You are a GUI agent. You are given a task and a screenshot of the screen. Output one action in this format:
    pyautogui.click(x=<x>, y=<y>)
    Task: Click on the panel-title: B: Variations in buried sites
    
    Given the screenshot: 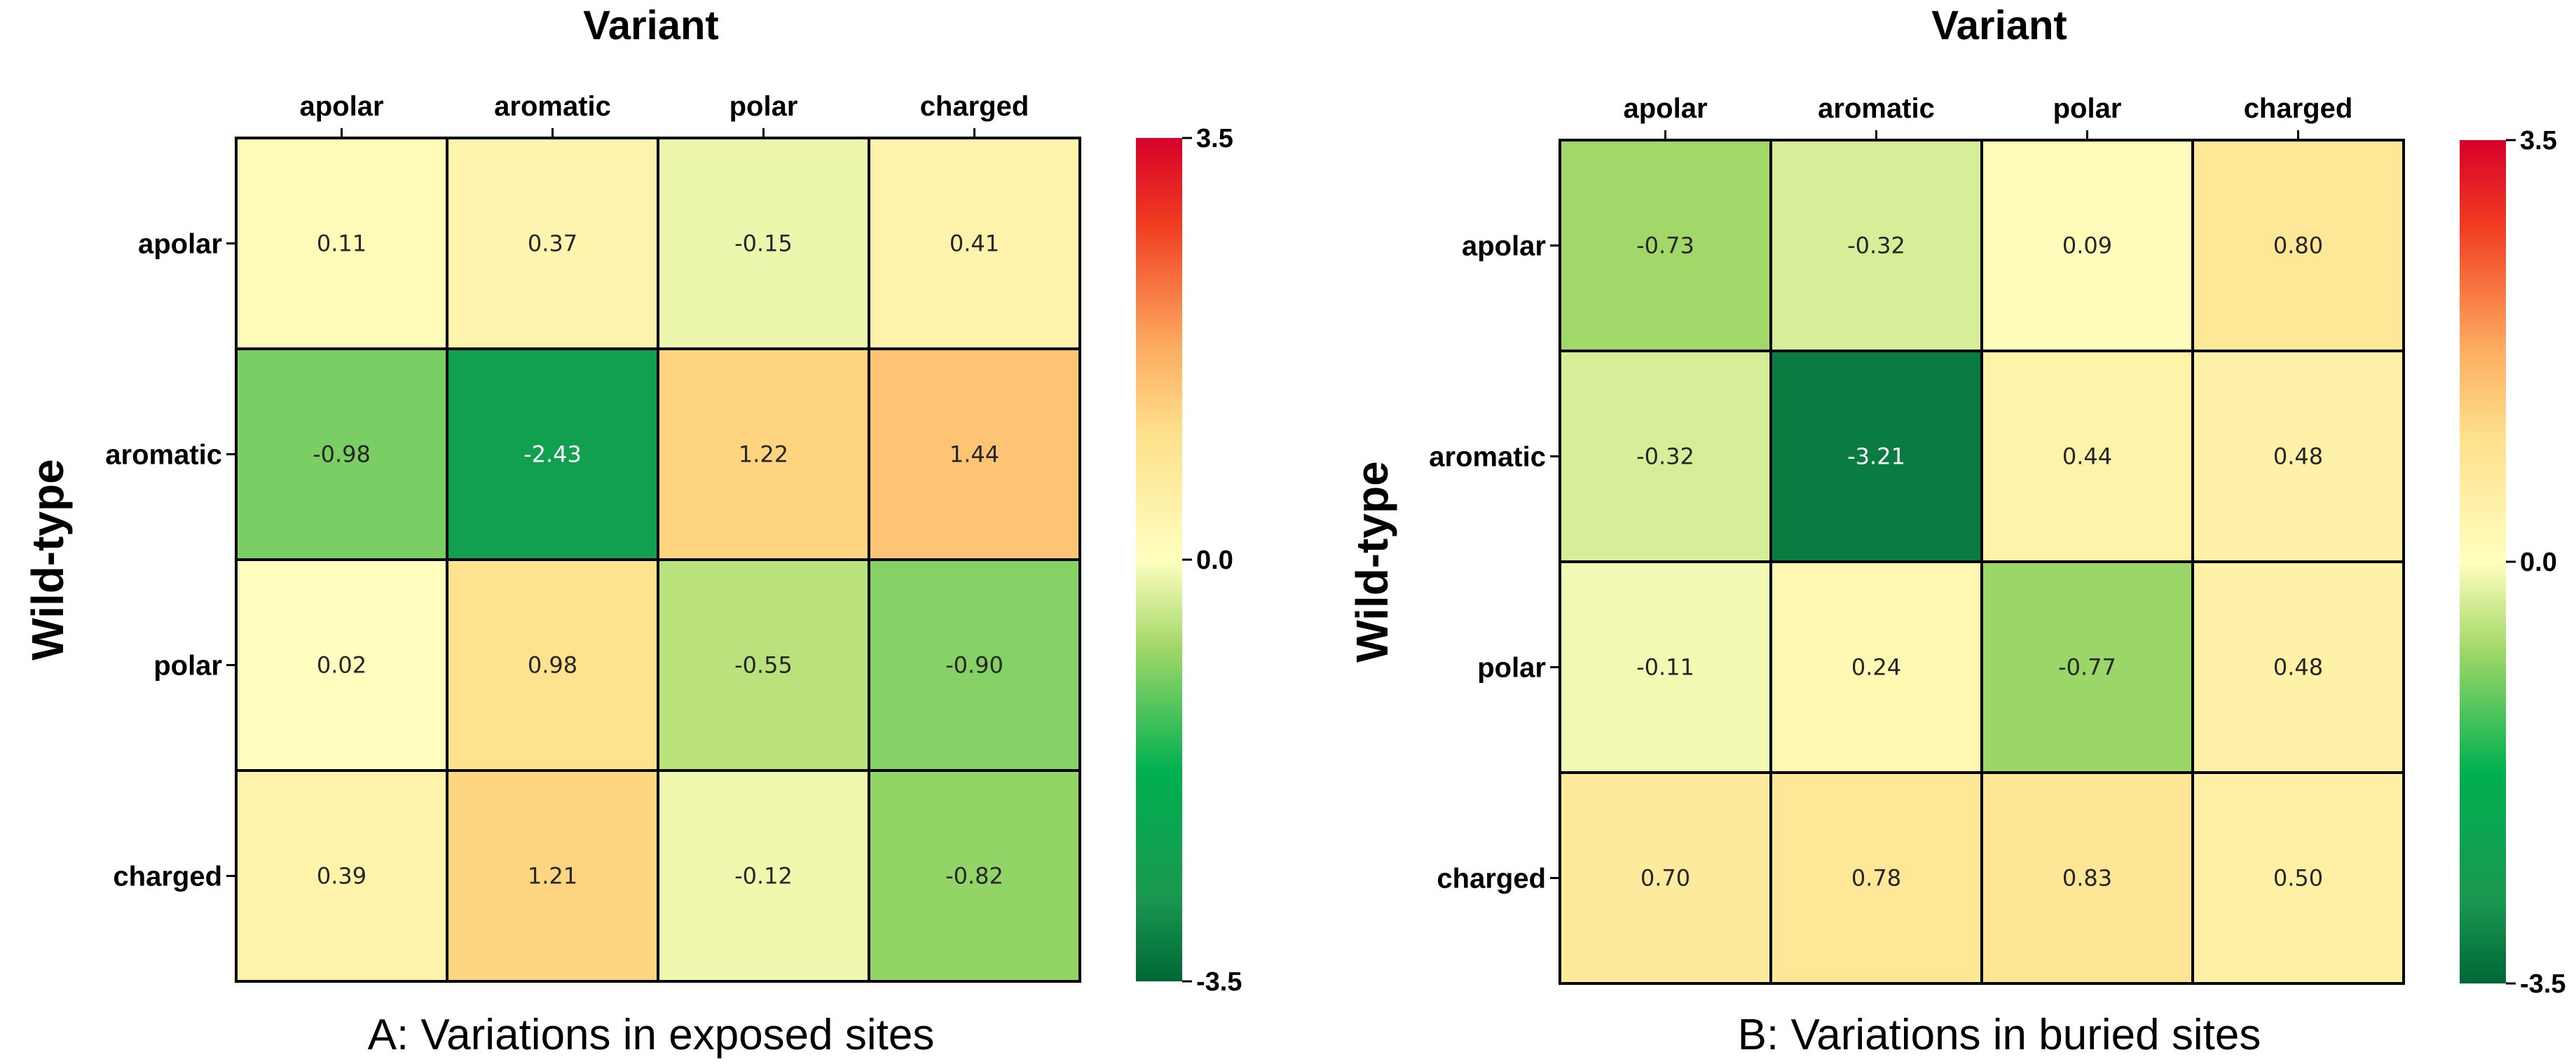 What is the action you would take?
    pyautogui.click(x=2000, y=1035)
    